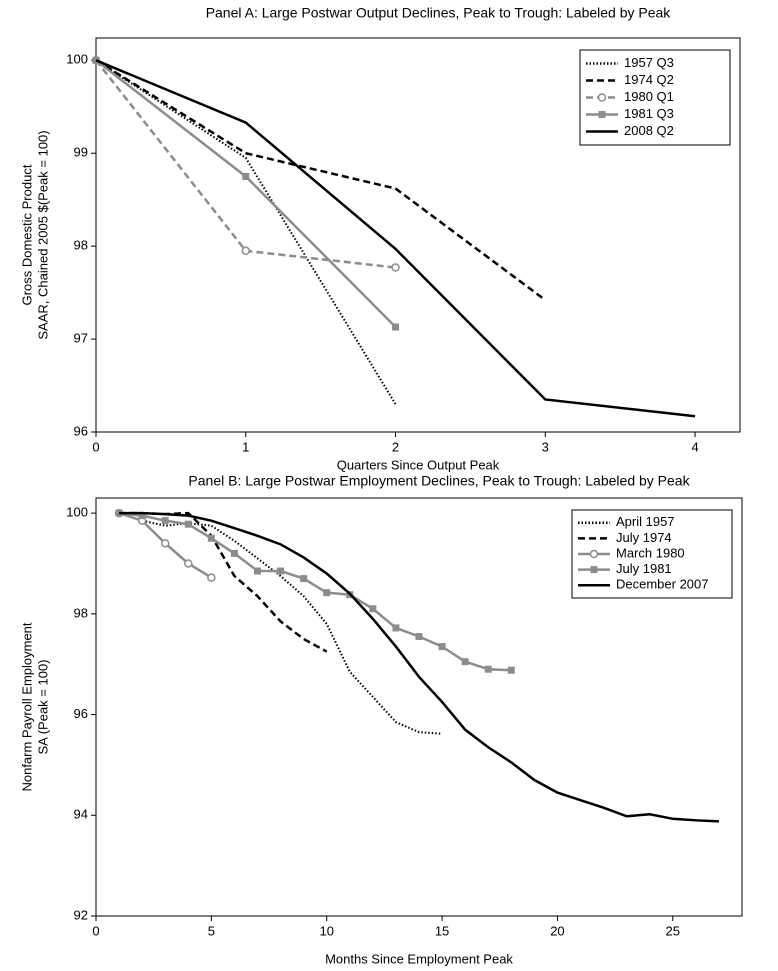 The height and width of the screenshot is (971, 778). What do you see at coordinates (650, 552) in the screenshot?
I see `legend-label: March 1980` at bounding box center [650, 552].